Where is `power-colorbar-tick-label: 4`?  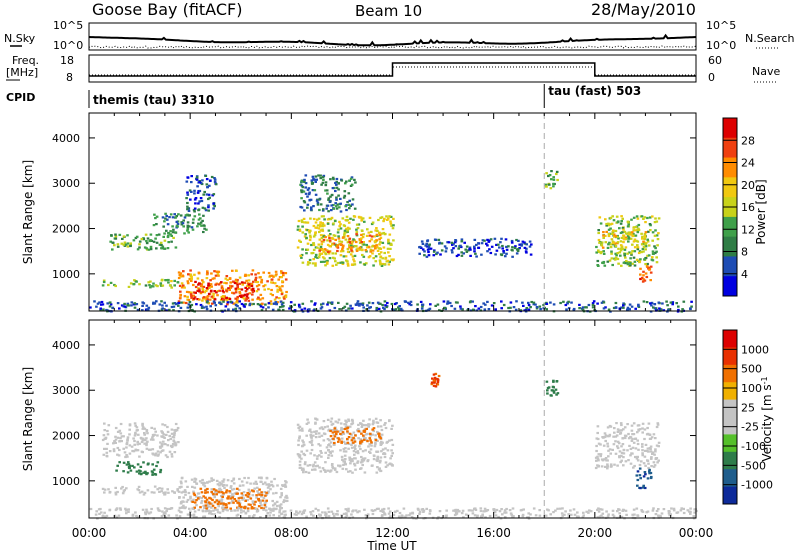 power-colorbar-tick-label: 4 is located at coordinates (744, 274).